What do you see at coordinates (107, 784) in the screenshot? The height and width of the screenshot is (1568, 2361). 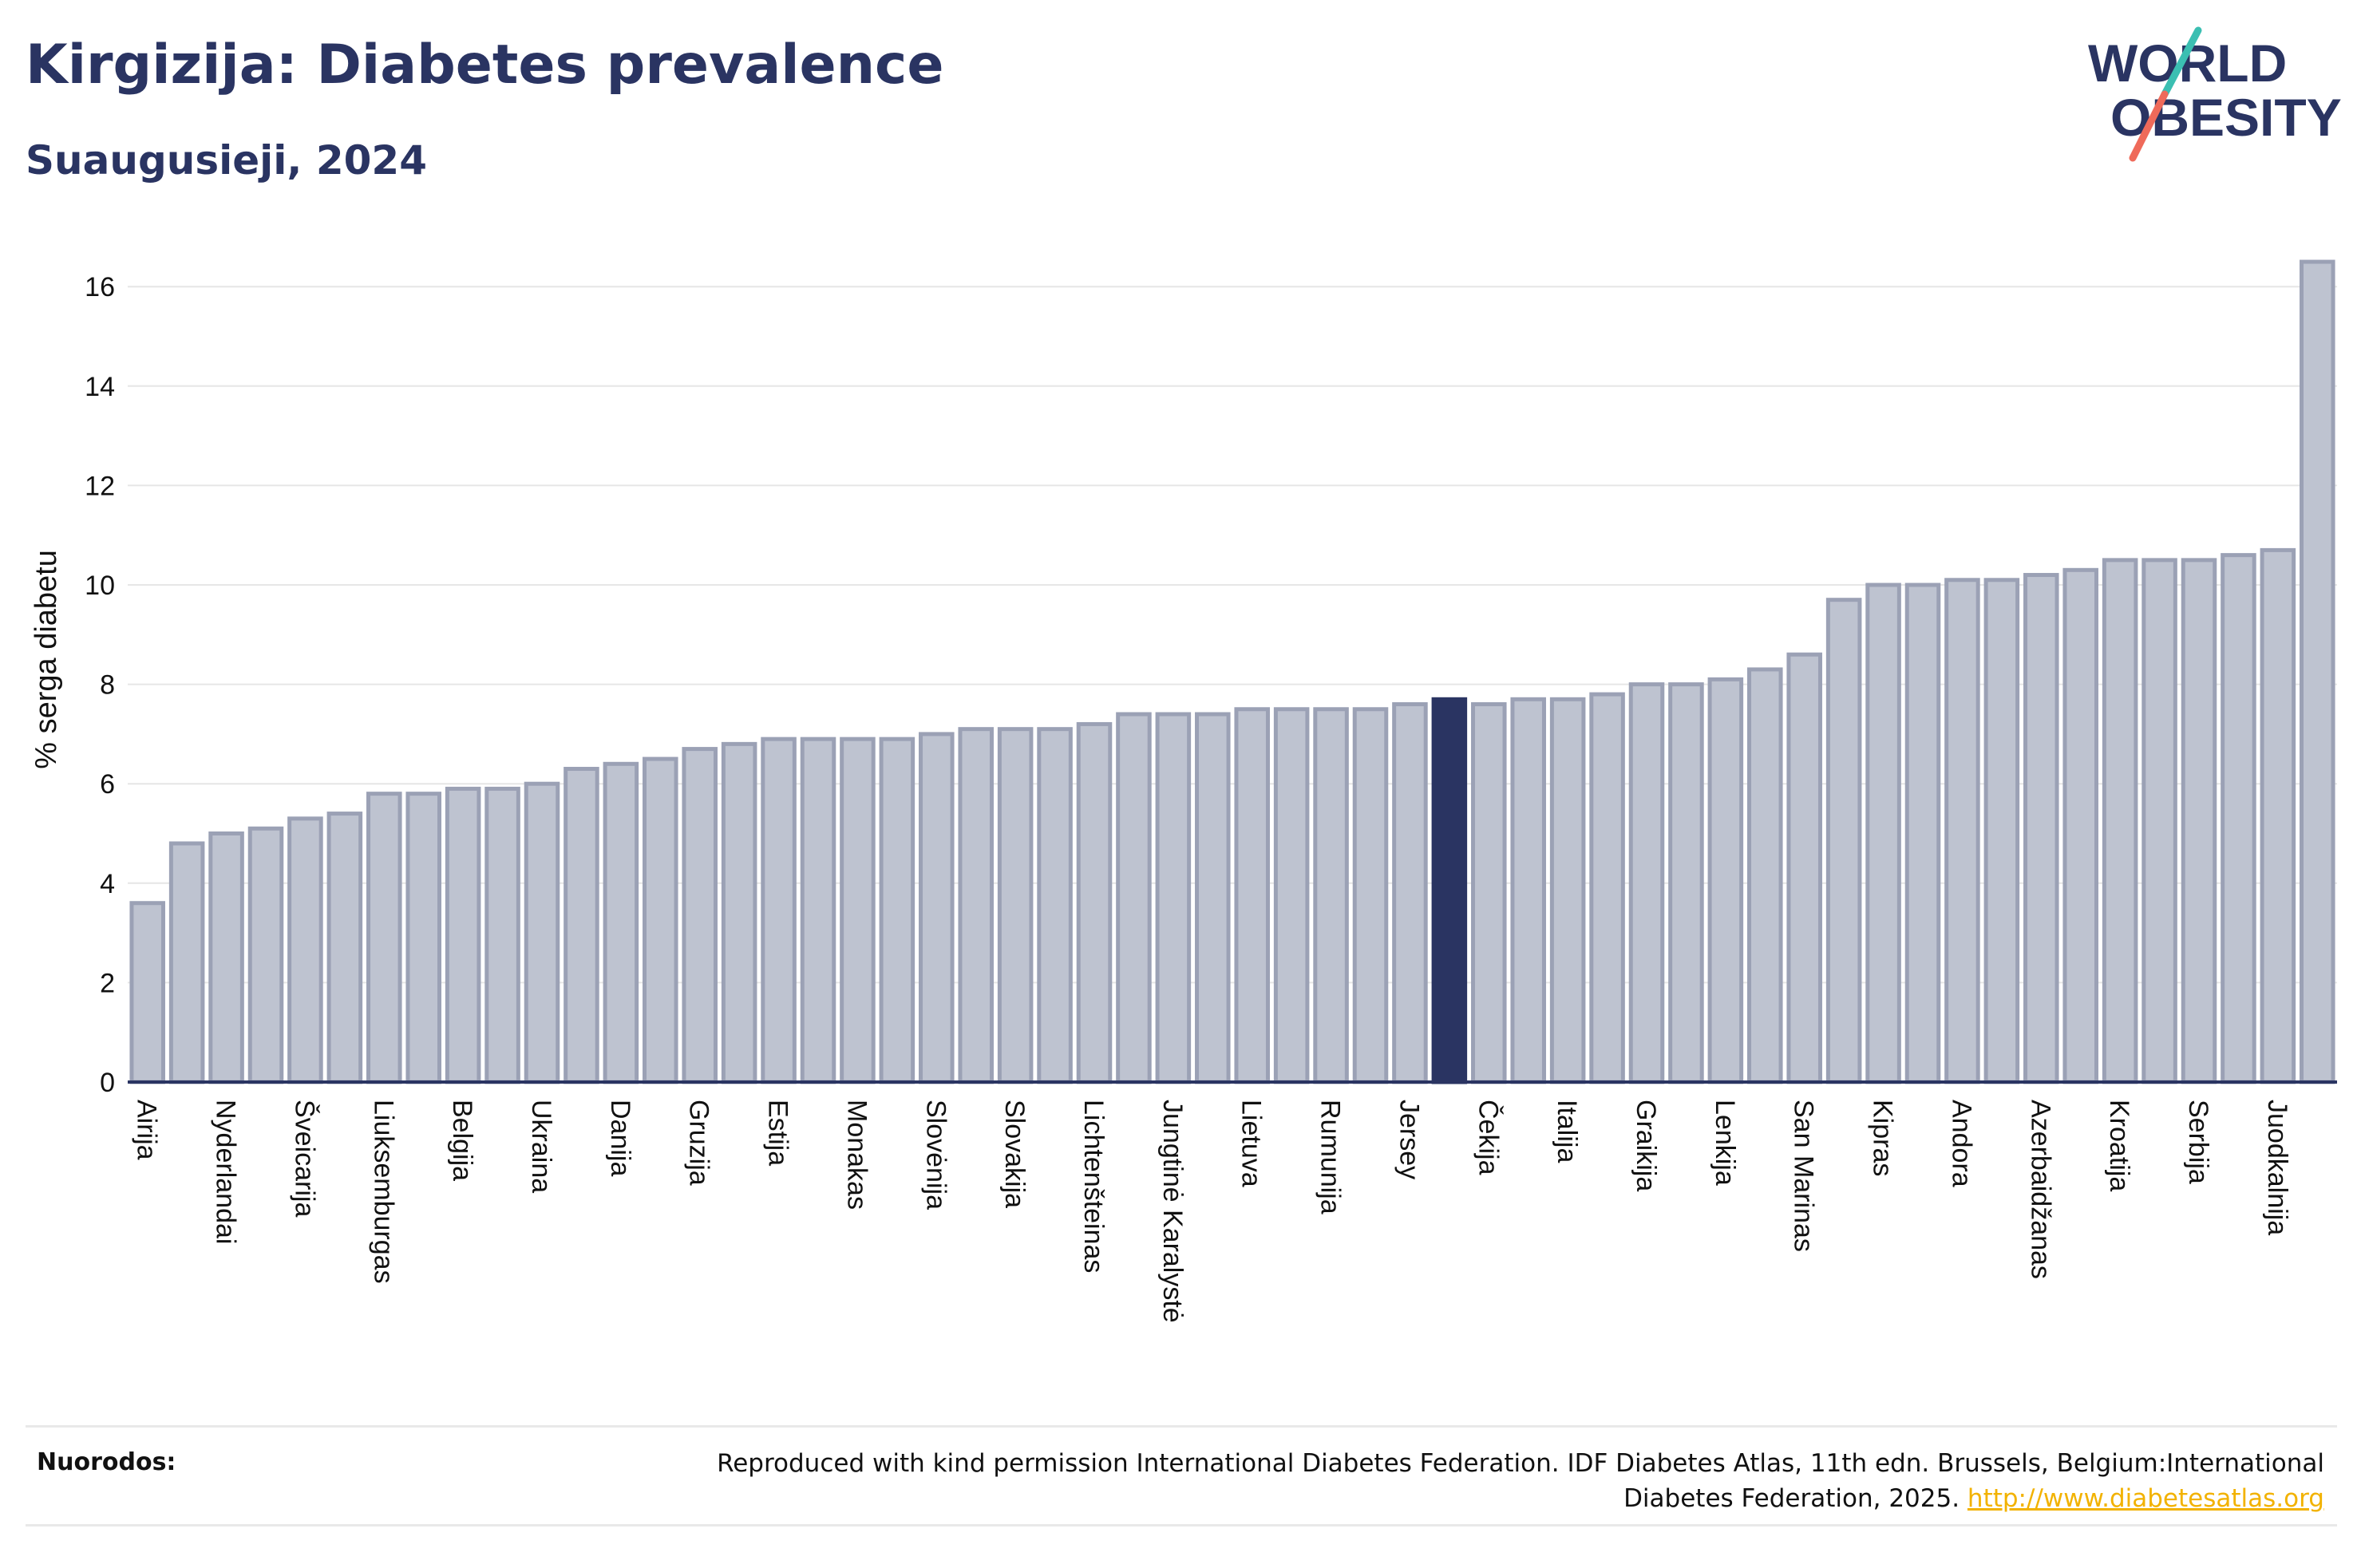 I see `y-tick-label: 6` at bounding box center [107, 784].